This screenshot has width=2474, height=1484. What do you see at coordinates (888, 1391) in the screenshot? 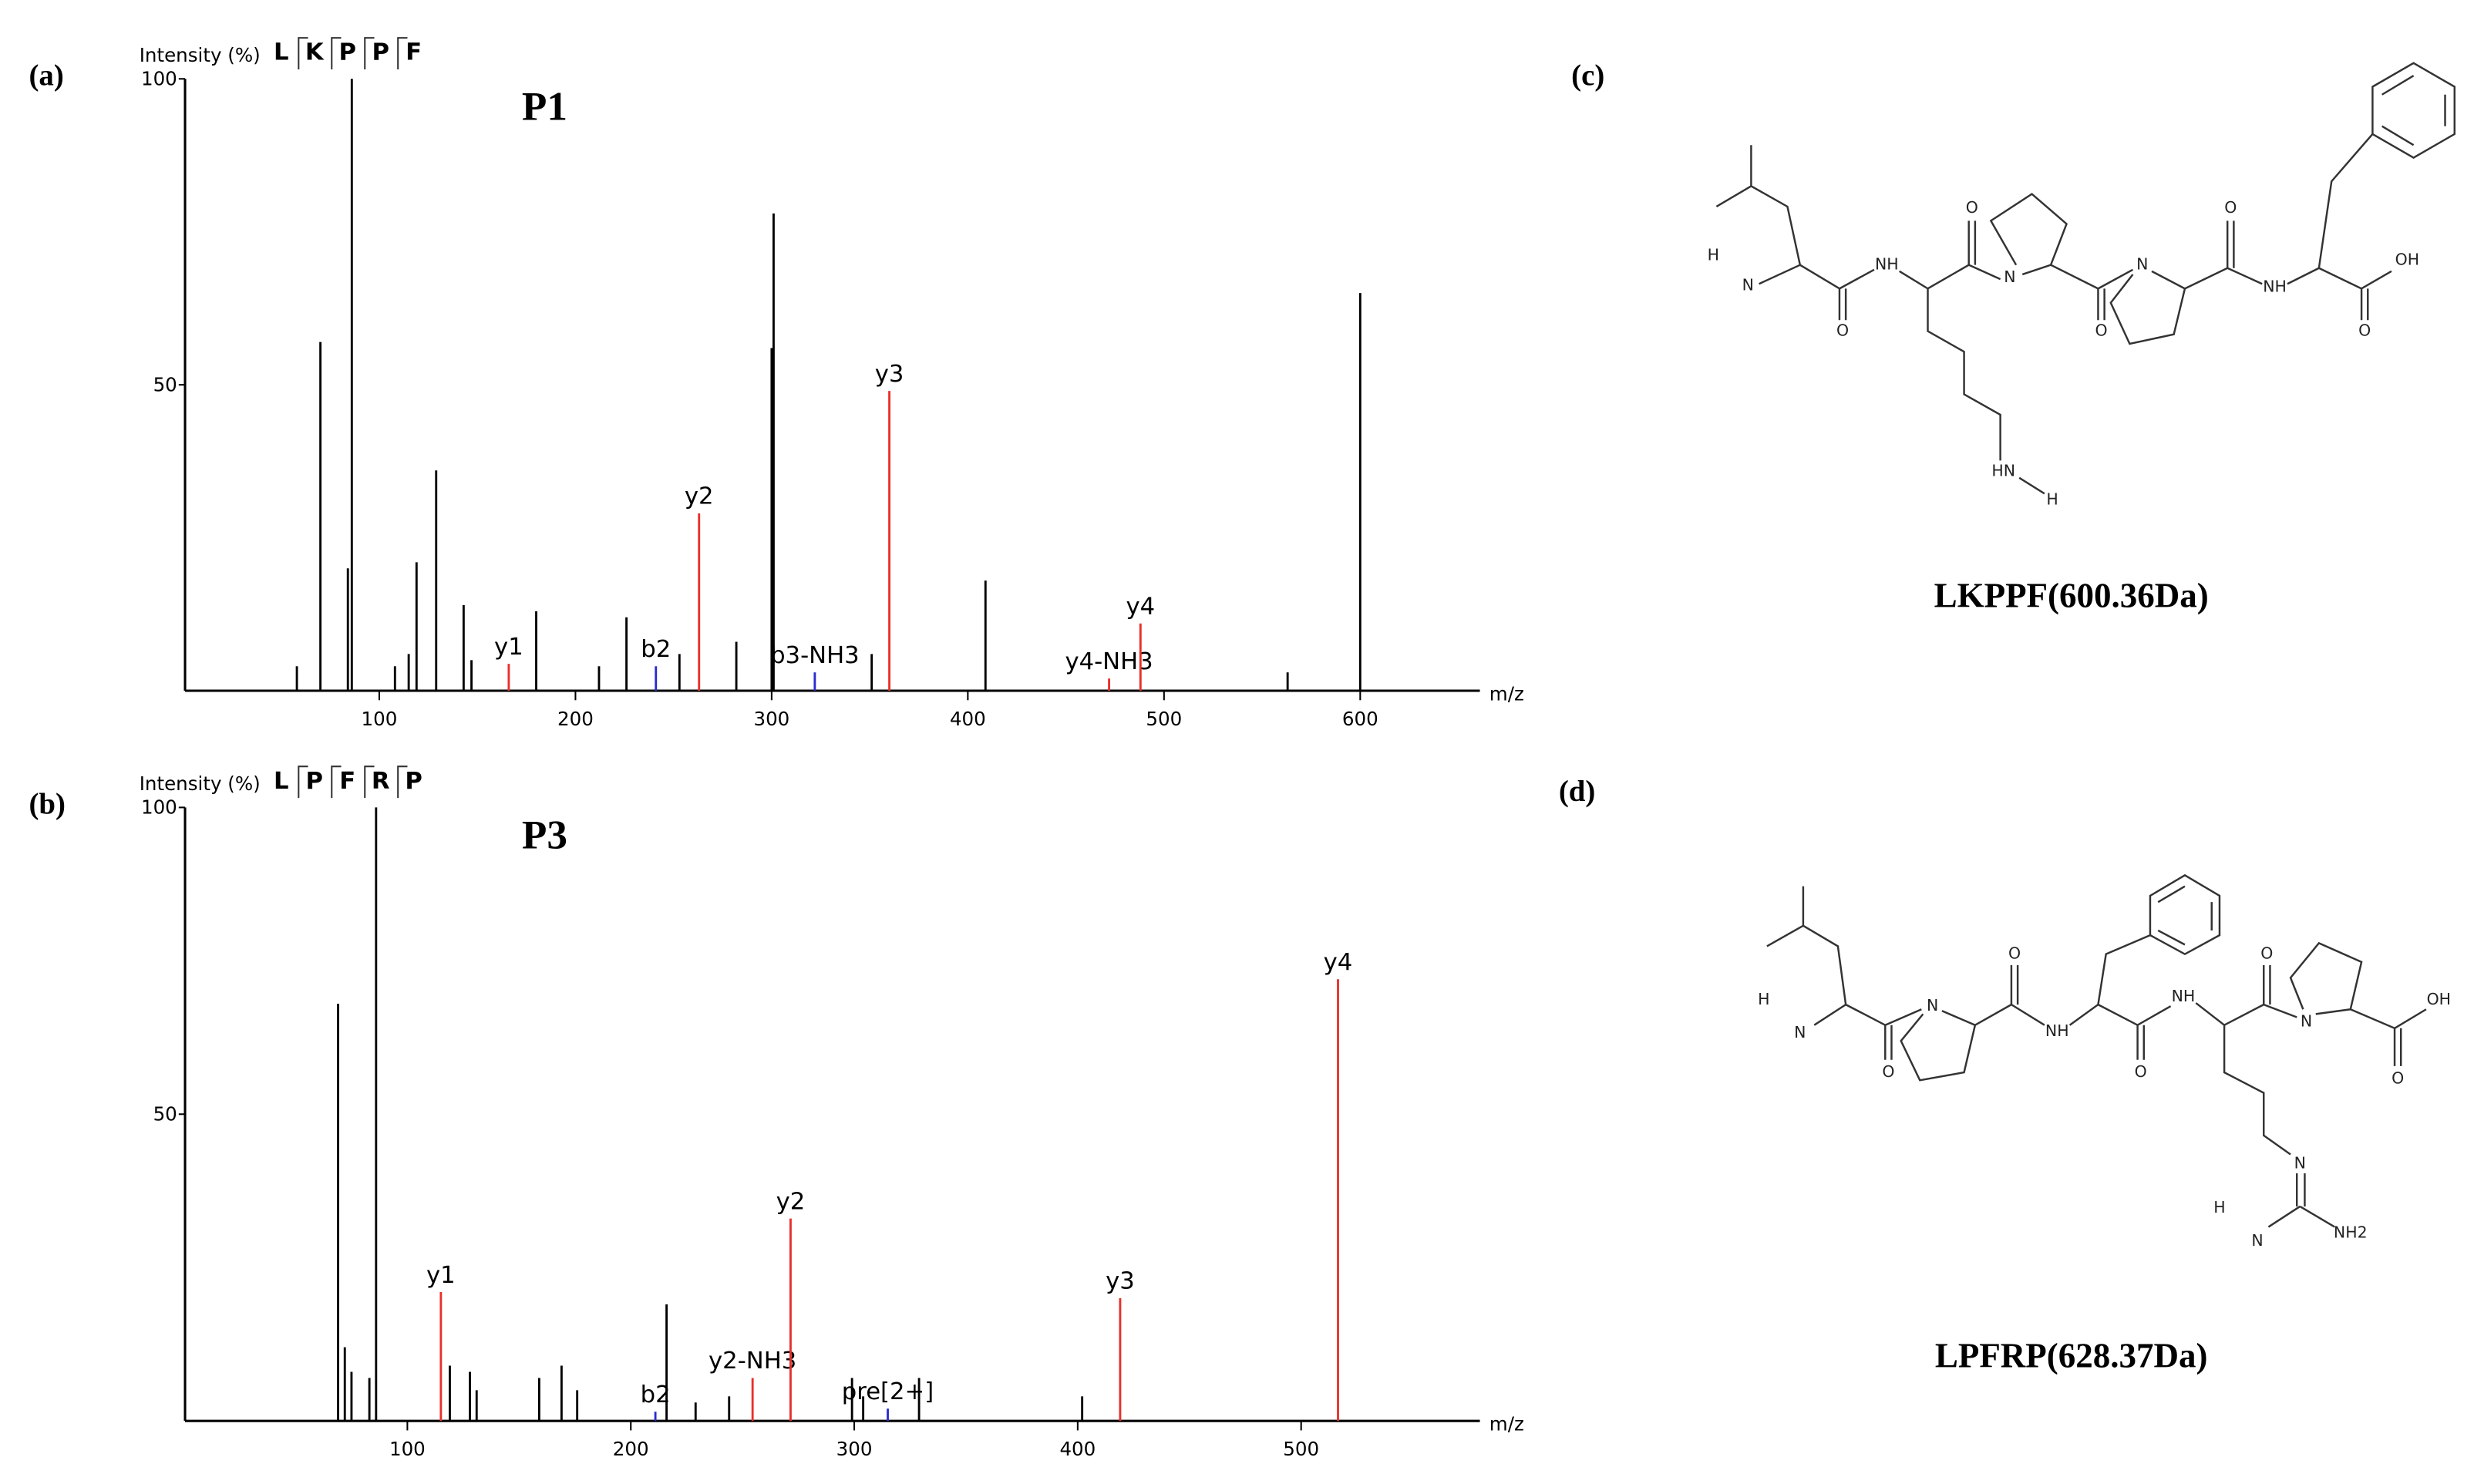
I see `ion-label: pre[2+]` at bounding box center [888, 1391].